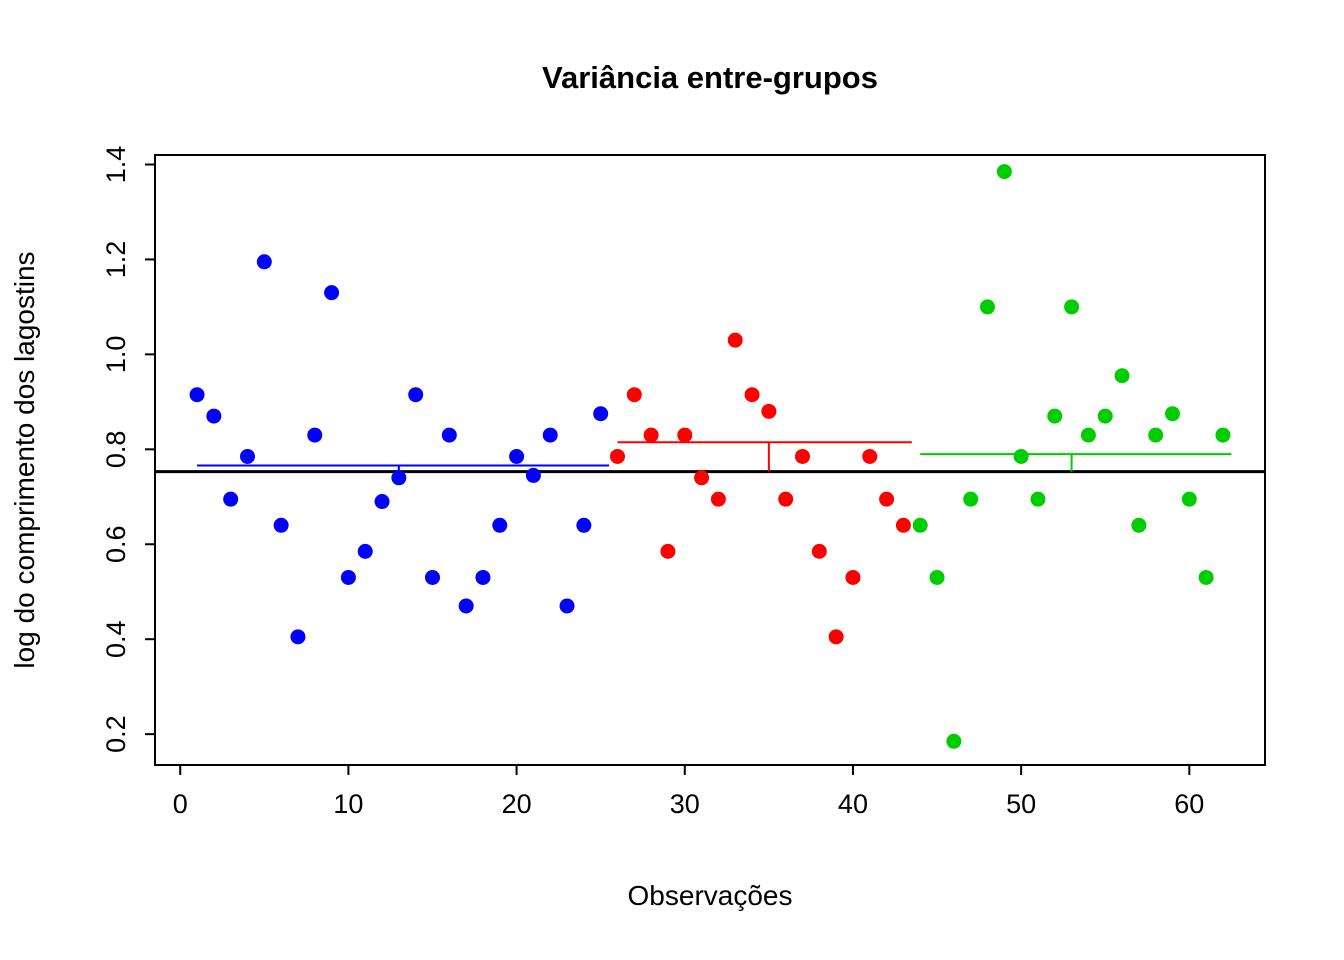 This screenshot has width=1344, height=960. Describe the element at coordinates (116, 544) in the screenshot. I see `y-tick-label: 0.6` at that location.